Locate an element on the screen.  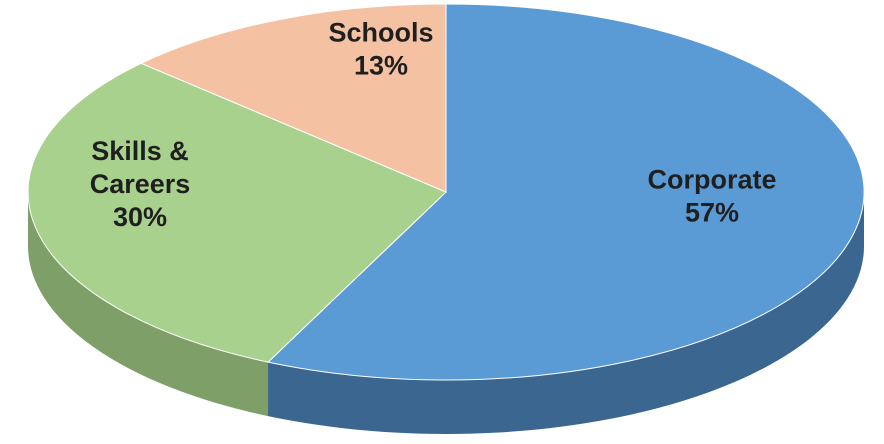
slice-name-corporate: Corporate is located at coordinates (711, 180).